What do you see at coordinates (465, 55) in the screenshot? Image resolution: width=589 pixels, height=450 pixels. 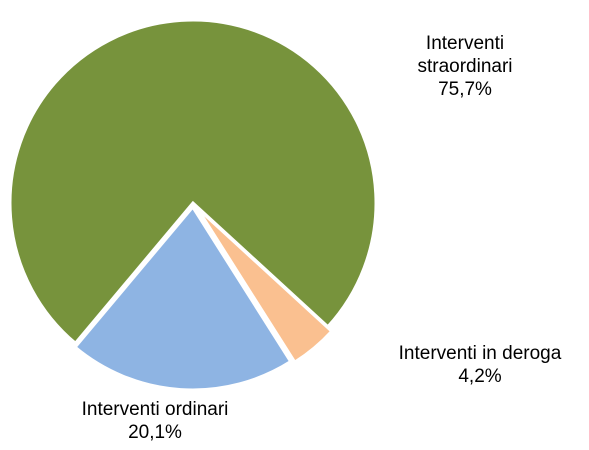 I see `category-label: Interventi straordinari` at bounding box center [465, 55].